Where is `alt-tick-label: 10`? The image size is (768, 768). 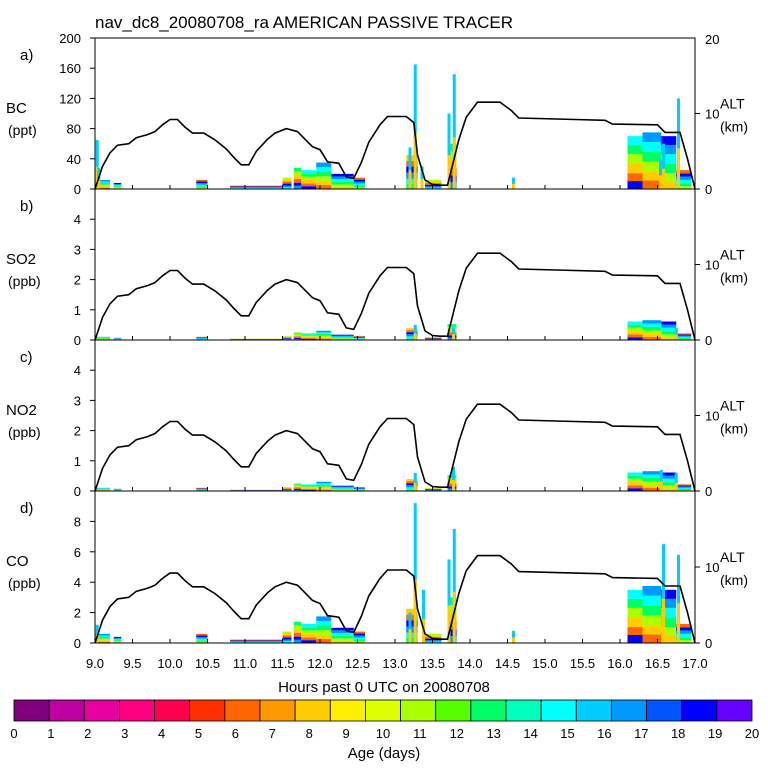
alt-tick-label: 10 is located at coordinates (712, 265).